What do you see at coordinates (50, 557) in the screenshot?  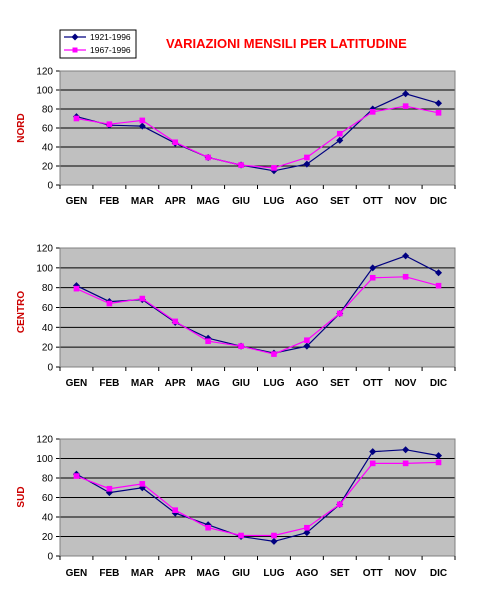 I see `y-tick-label: 0` at bounding box center [50, 557].